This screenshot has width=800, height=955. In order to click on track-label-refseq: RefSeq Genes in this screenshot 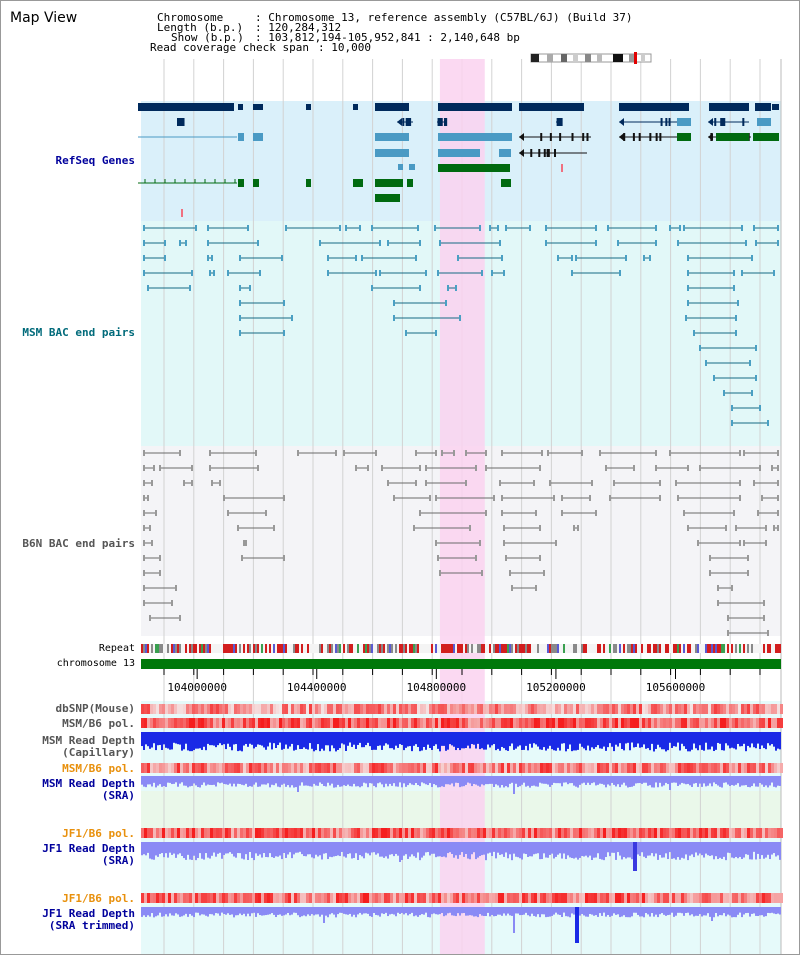, I will do `click(95, 160)`.